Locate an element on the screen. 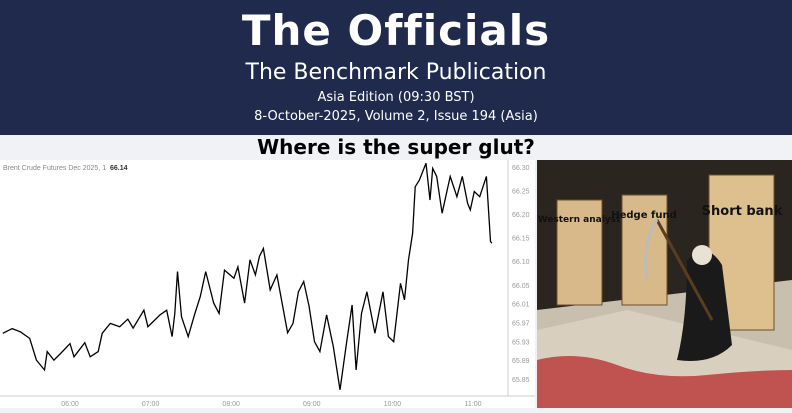  headline: Where is the super glut? is located at coordinates (396, 147).